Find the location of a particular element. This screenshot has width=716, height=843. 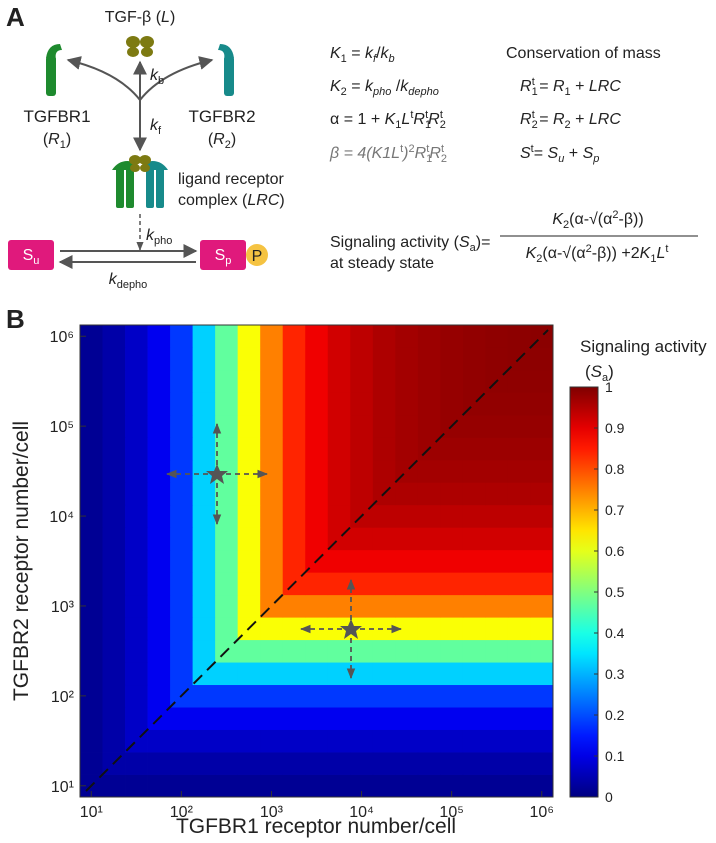

x-axis-label: TGFBR1 receptor number/cell is located at coordinates (316, 826).